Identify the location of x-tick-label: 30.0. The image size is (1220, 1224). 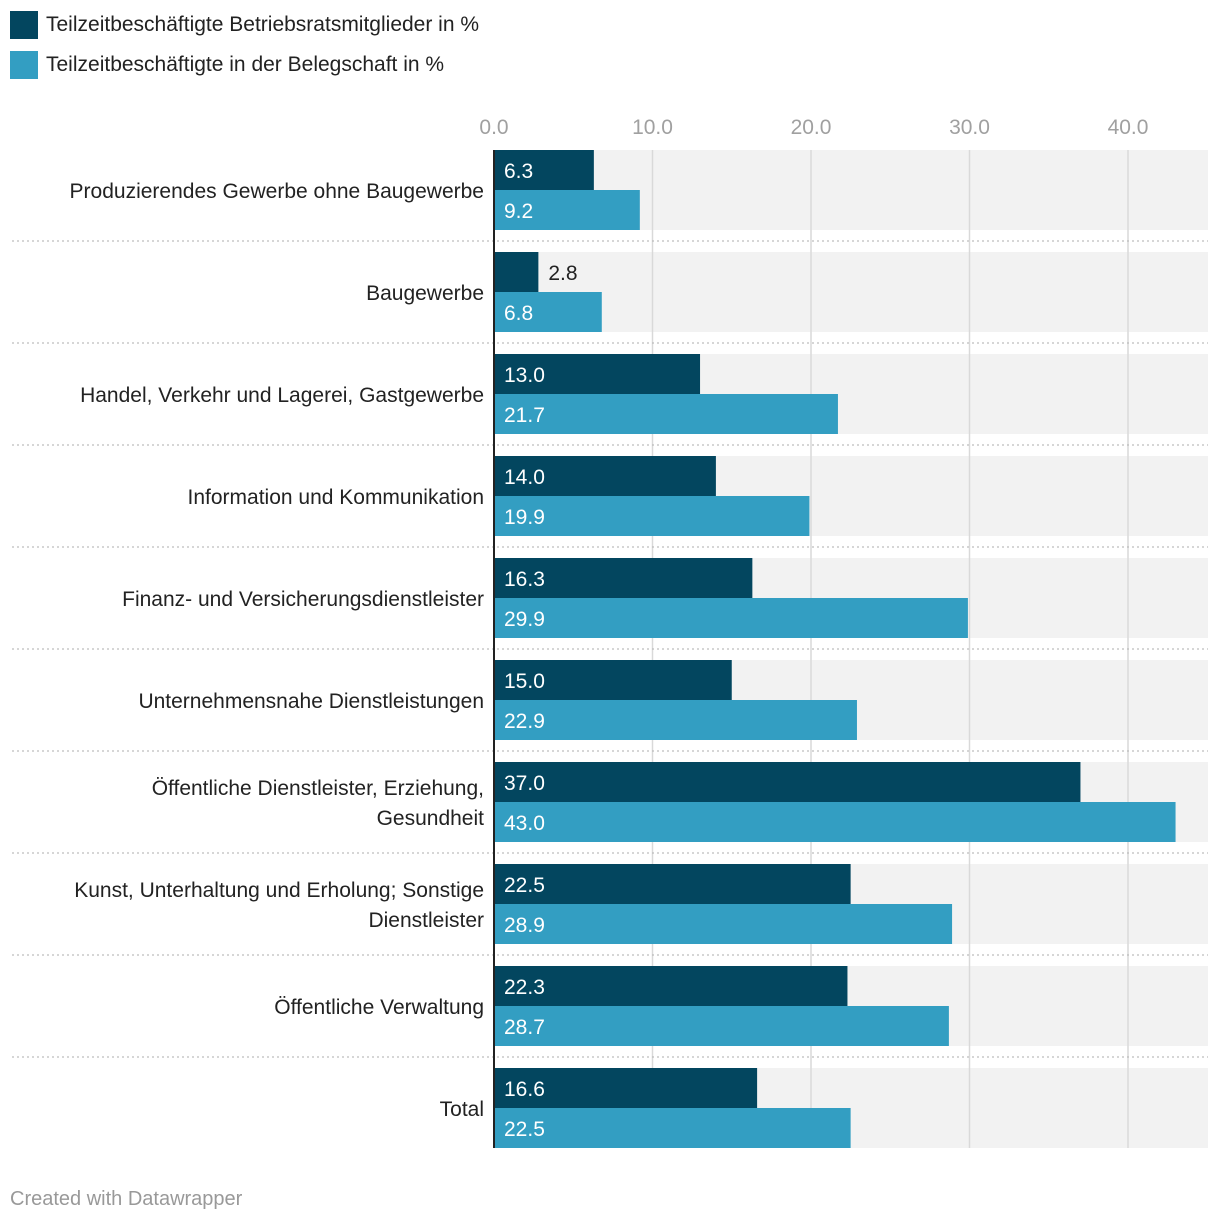
(969, 127).